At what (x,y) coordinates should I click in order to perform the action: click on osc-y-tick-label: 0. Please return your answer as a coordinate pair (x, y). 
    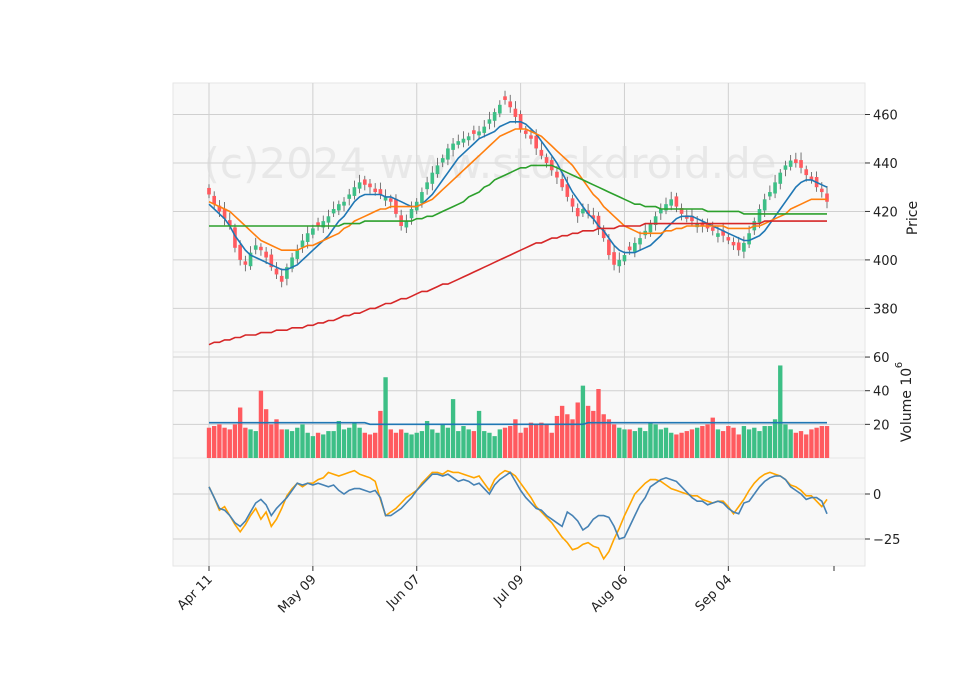
    Looking at the image, I should click on (877, 495).